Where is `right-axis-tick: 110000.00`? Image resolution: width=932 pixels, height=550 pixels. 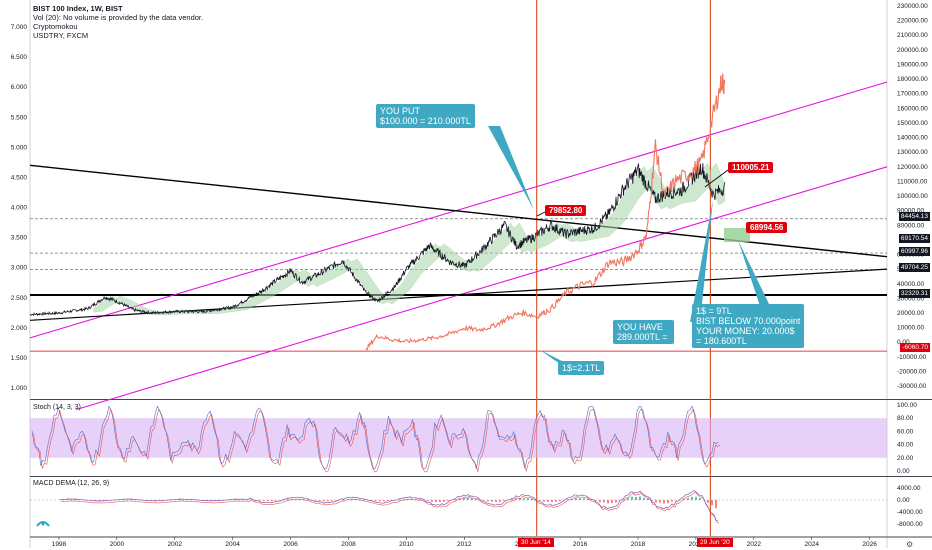
right-axis-tick: 110000.00 is located at coordinates (912, 181).